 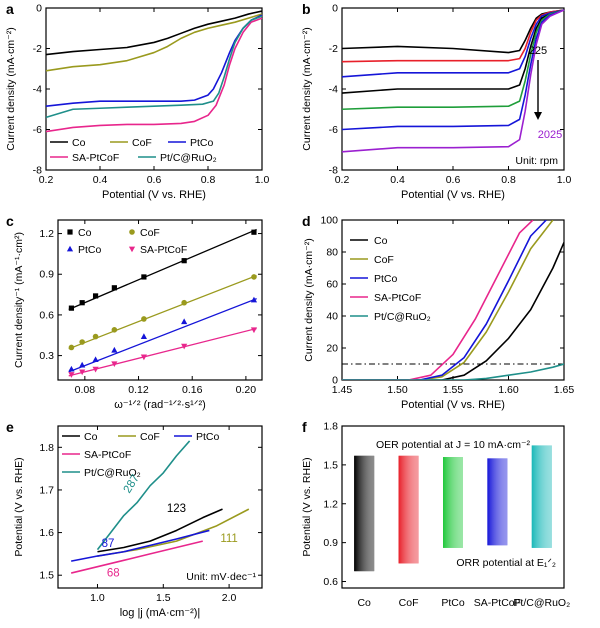 What do you see at coordinates (506, 563) in the screenshot?
I see `annotation-bottom: ORR potential at E₁ᐟ₂` at bounding box center [506, 563].